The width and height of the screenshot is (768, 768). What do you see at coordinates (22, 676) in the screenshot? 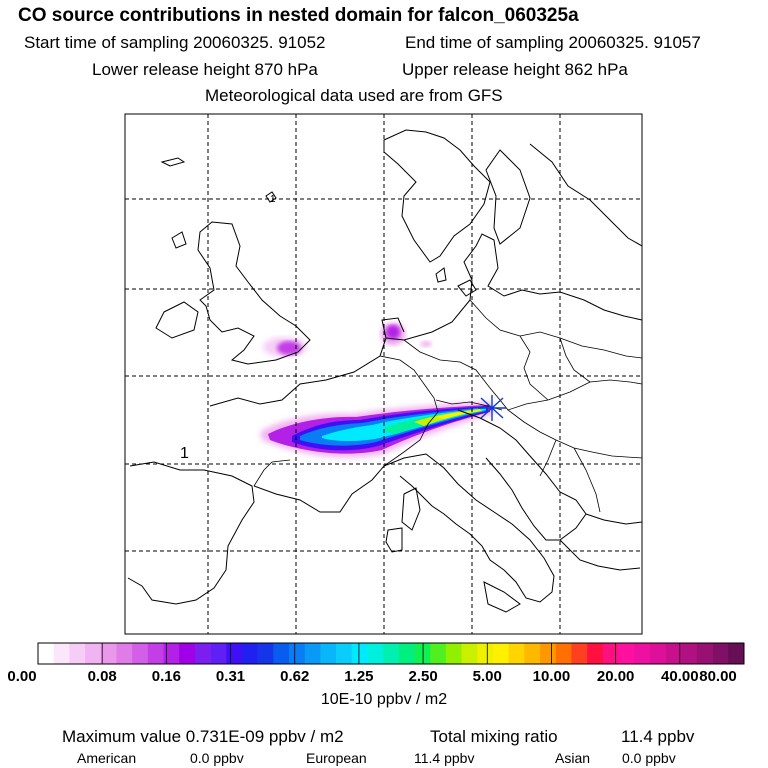
I see `colorbar-tick-label: 0.00` at bounding box center [22, 676].